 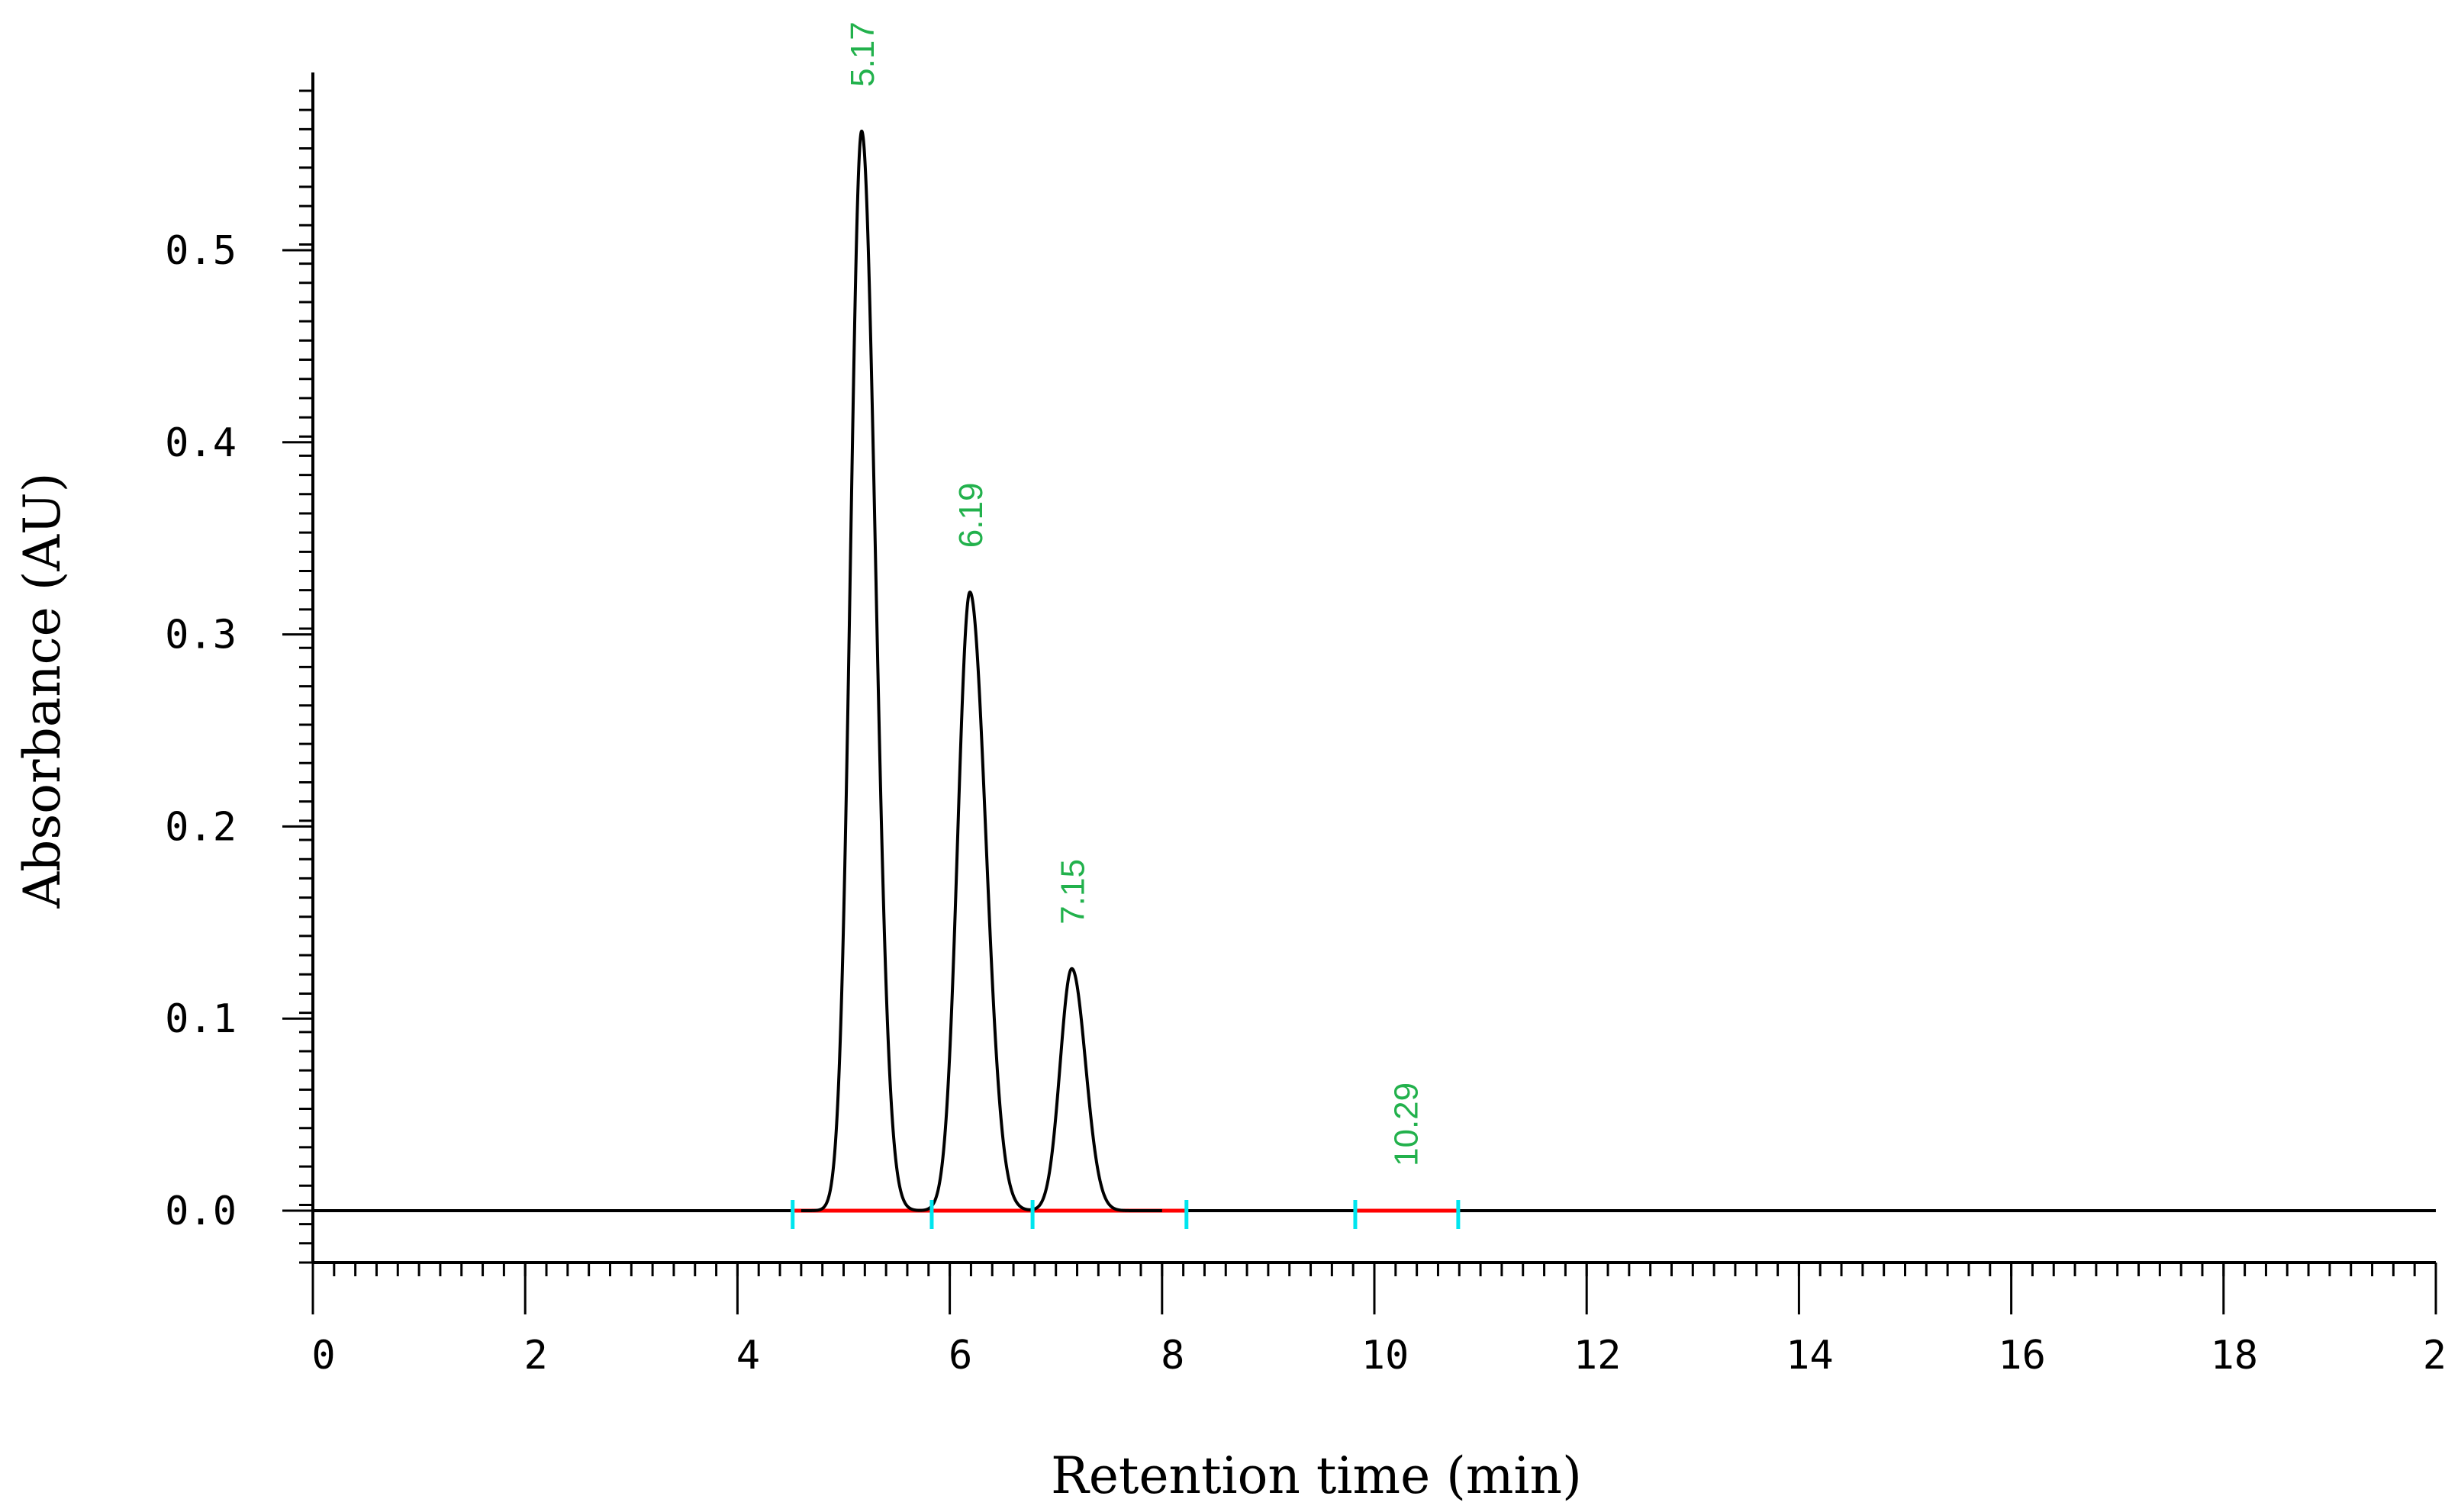 I want to click on chromatogram-trace, so click(x=981, y=671).